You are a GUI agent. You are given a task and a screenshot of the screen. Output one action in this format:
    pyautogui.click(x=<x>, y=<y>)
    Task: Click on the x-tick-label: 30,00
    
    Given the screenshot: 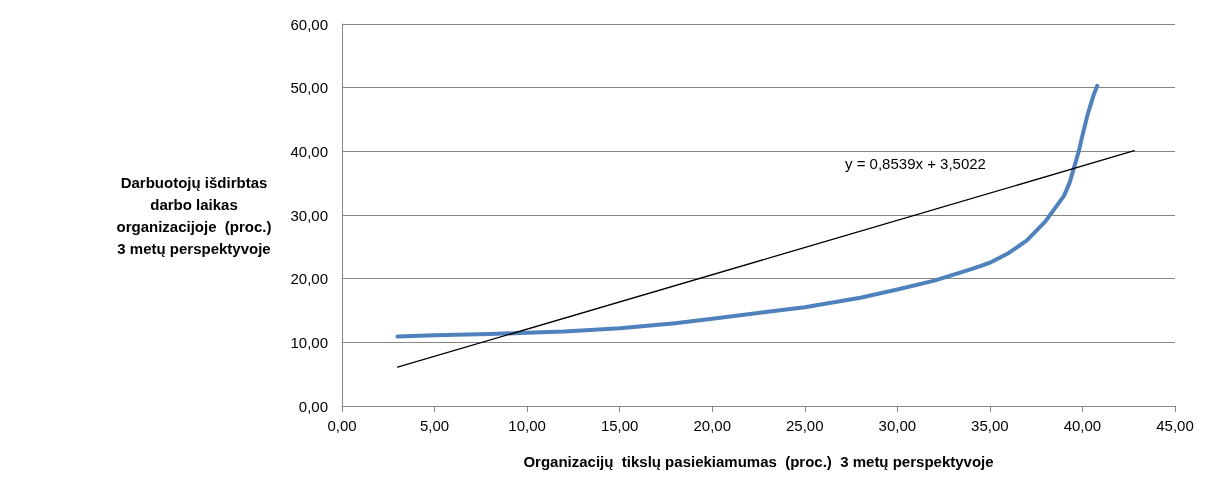 What is the action you would take?
    pyautogui.click(x=897, y=425)
    